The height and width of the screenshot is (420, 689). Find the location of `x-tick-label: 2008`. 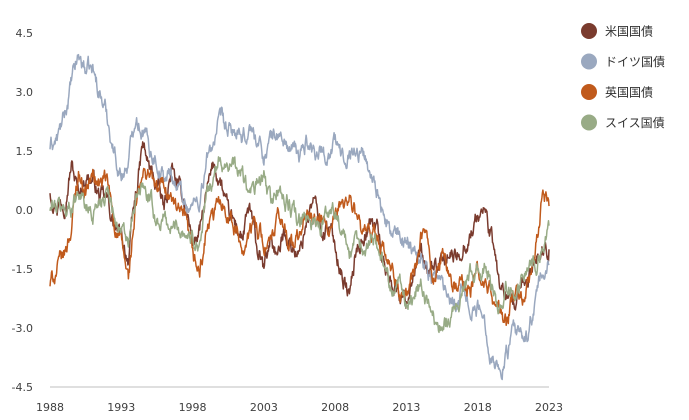

x-tick-label: 2008 is located at coordinates (335, 407).